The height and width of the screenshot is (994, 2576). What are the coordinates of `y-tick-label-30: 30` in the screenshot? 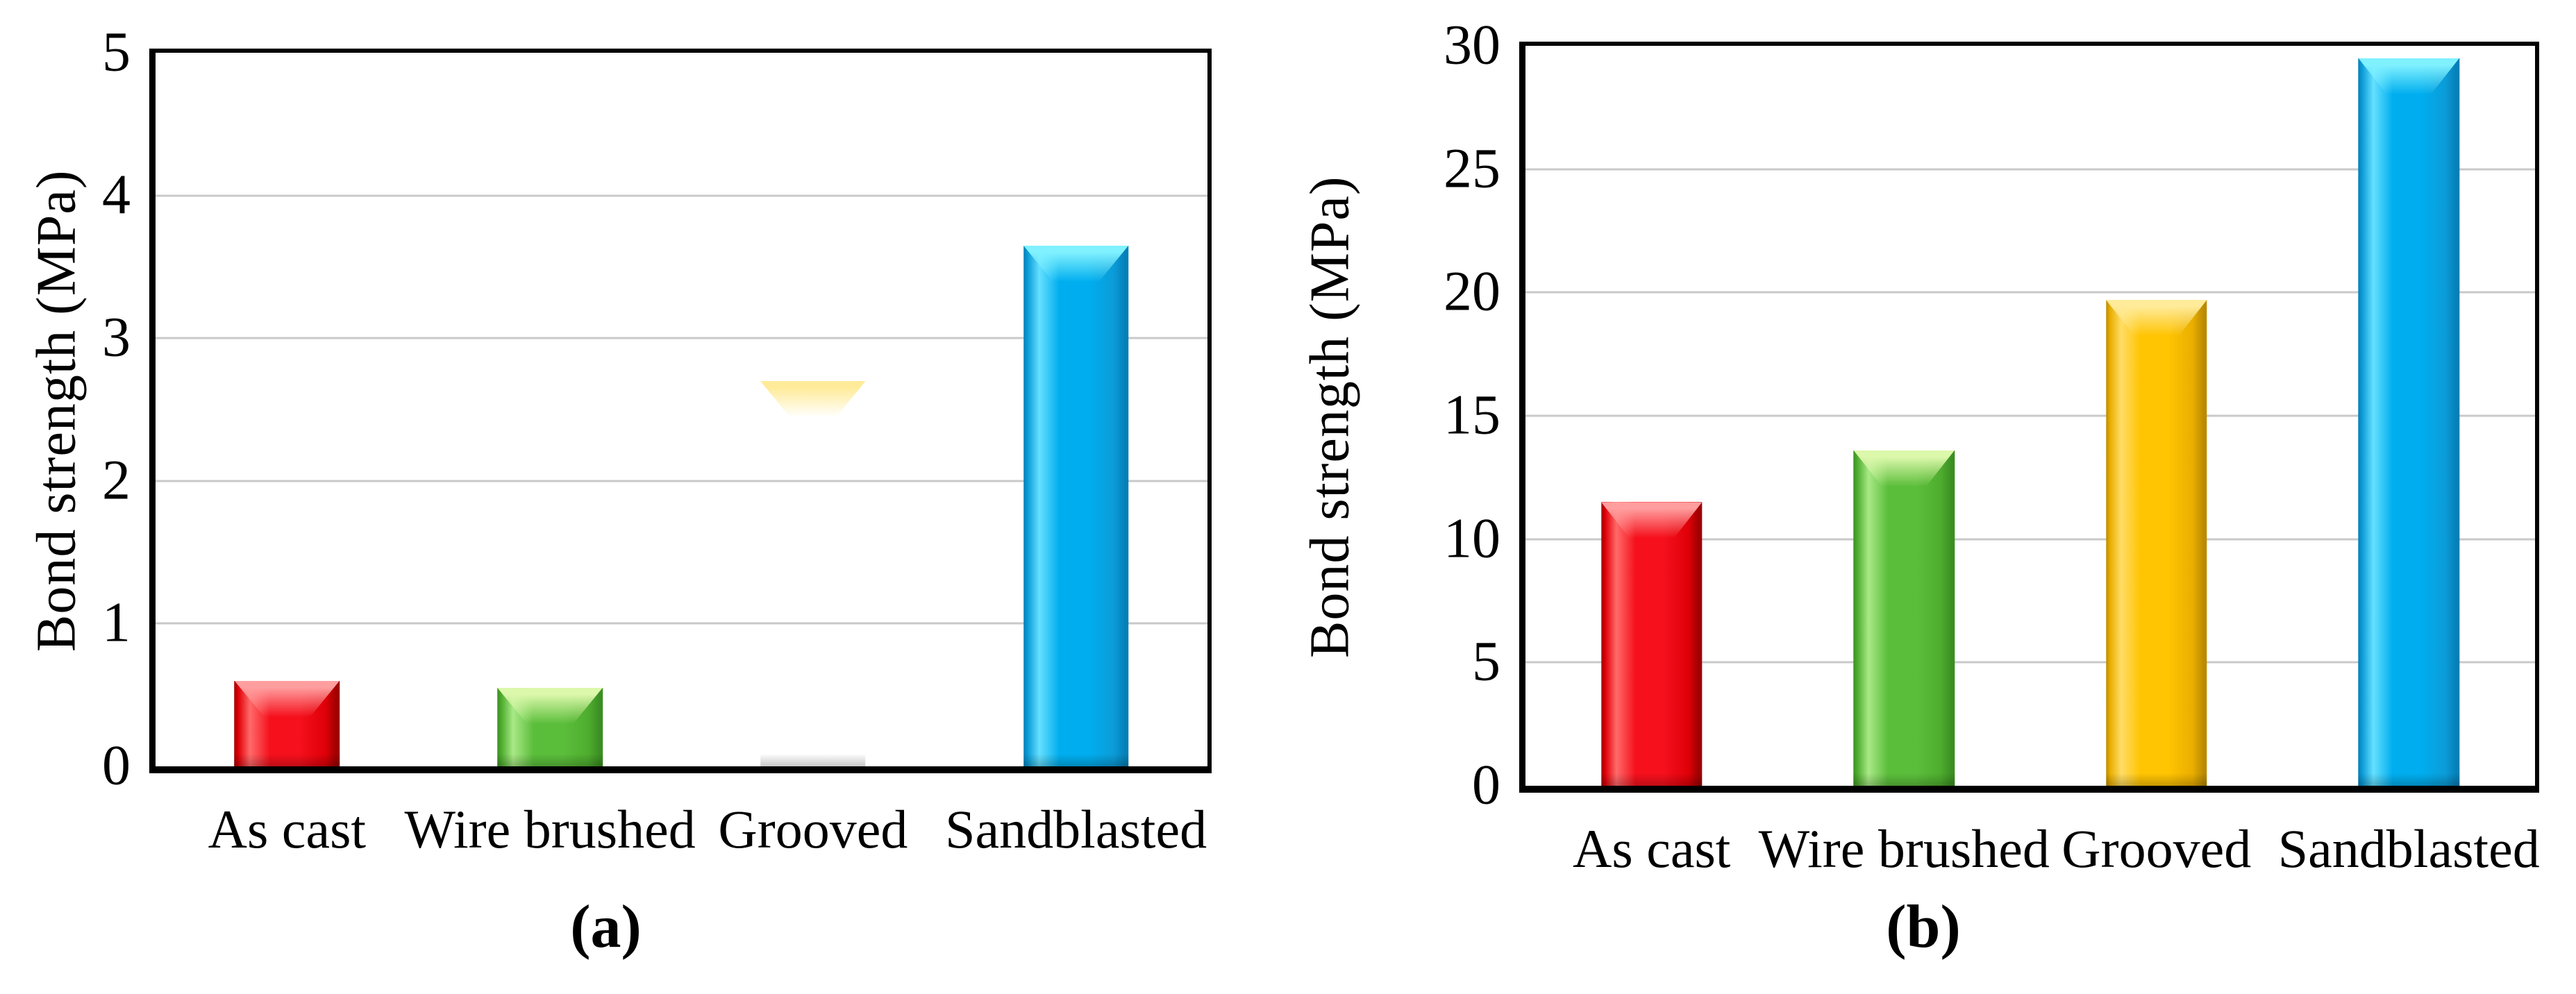 It's located at (1472, 44).